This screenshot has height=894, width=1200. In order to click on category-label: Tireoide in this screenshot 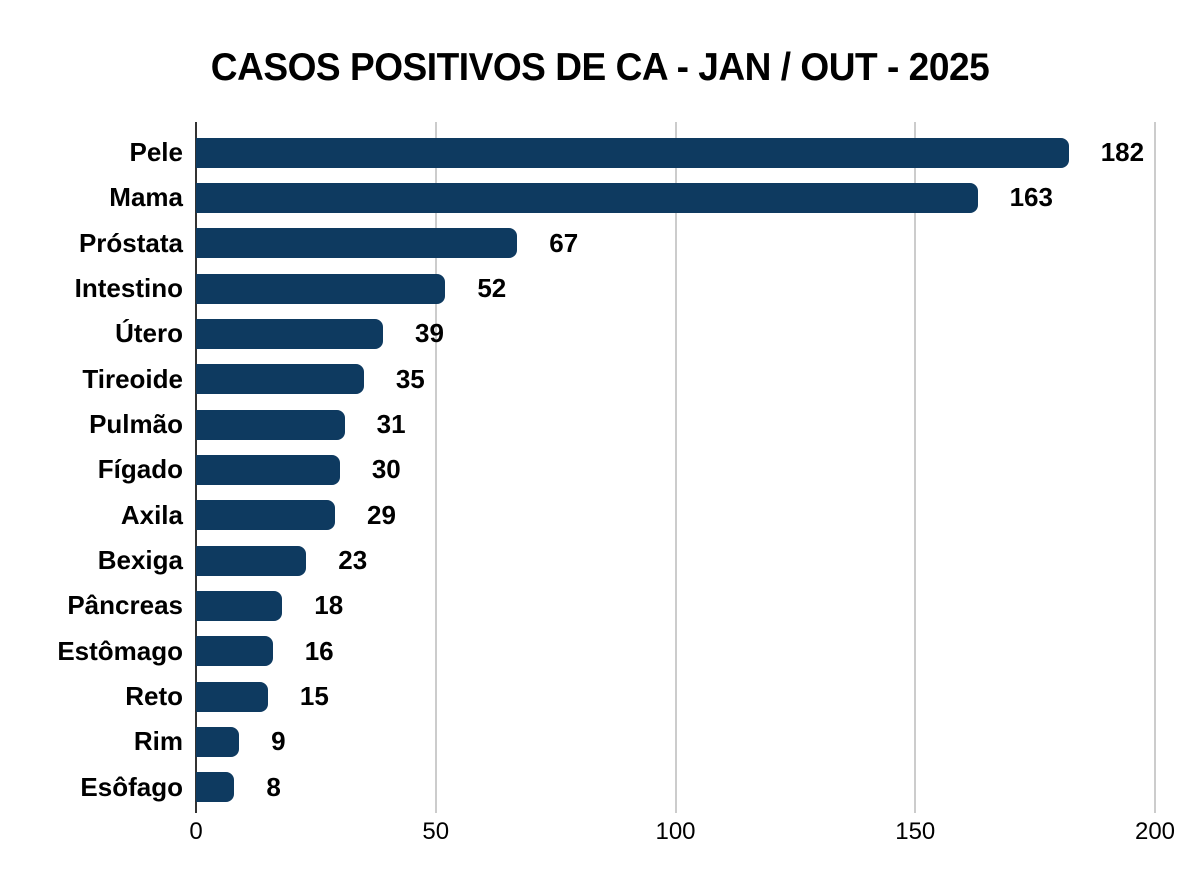, I will do `click(132, 378)`.